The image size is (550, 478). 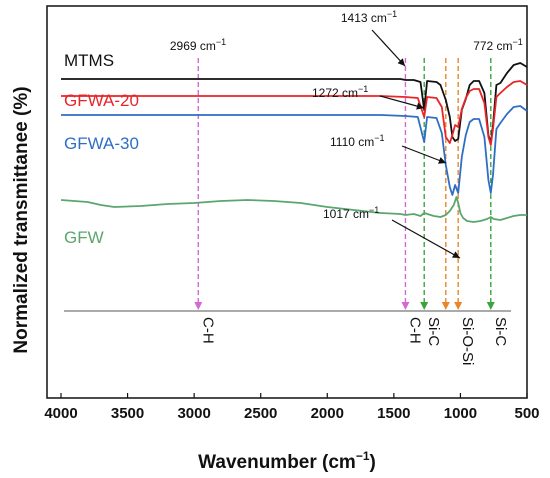 I want to click on band-label-1017: Si-O-Si, so click(x=467, y=341).